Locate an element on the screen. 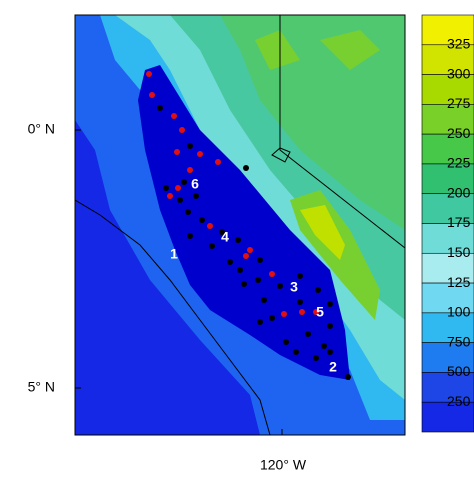  colorbar-label: 750 is located at coordinates (459, 341).